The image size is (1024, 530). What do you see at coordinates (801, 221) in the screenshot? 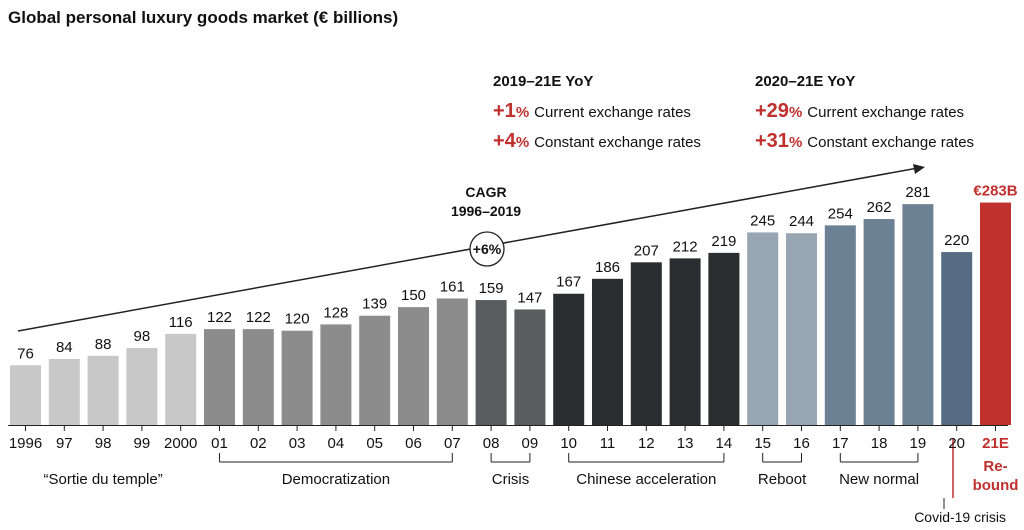
I see `data-label: 244` at bounding box center [801, 221].